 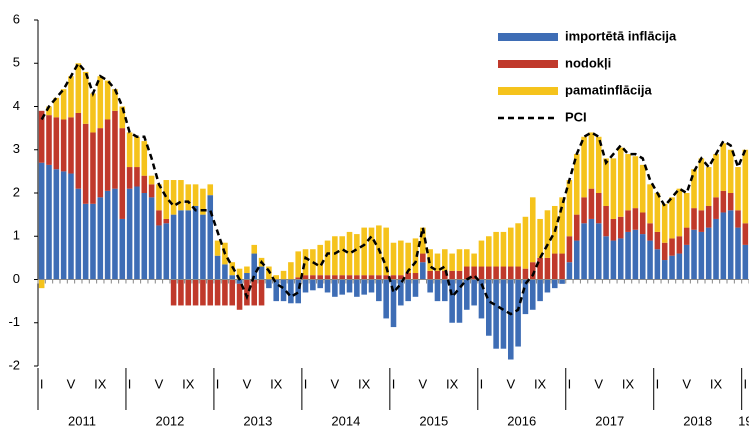 I want to click on x-tick-label: IX, so click(x=276, y=383).